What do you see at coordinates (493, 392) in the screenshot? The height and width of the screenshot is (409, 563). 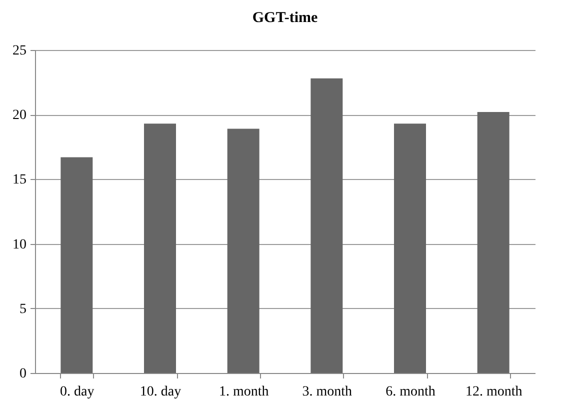 I see `x-tick-label: 12. month` at bounding box center [493, 392].